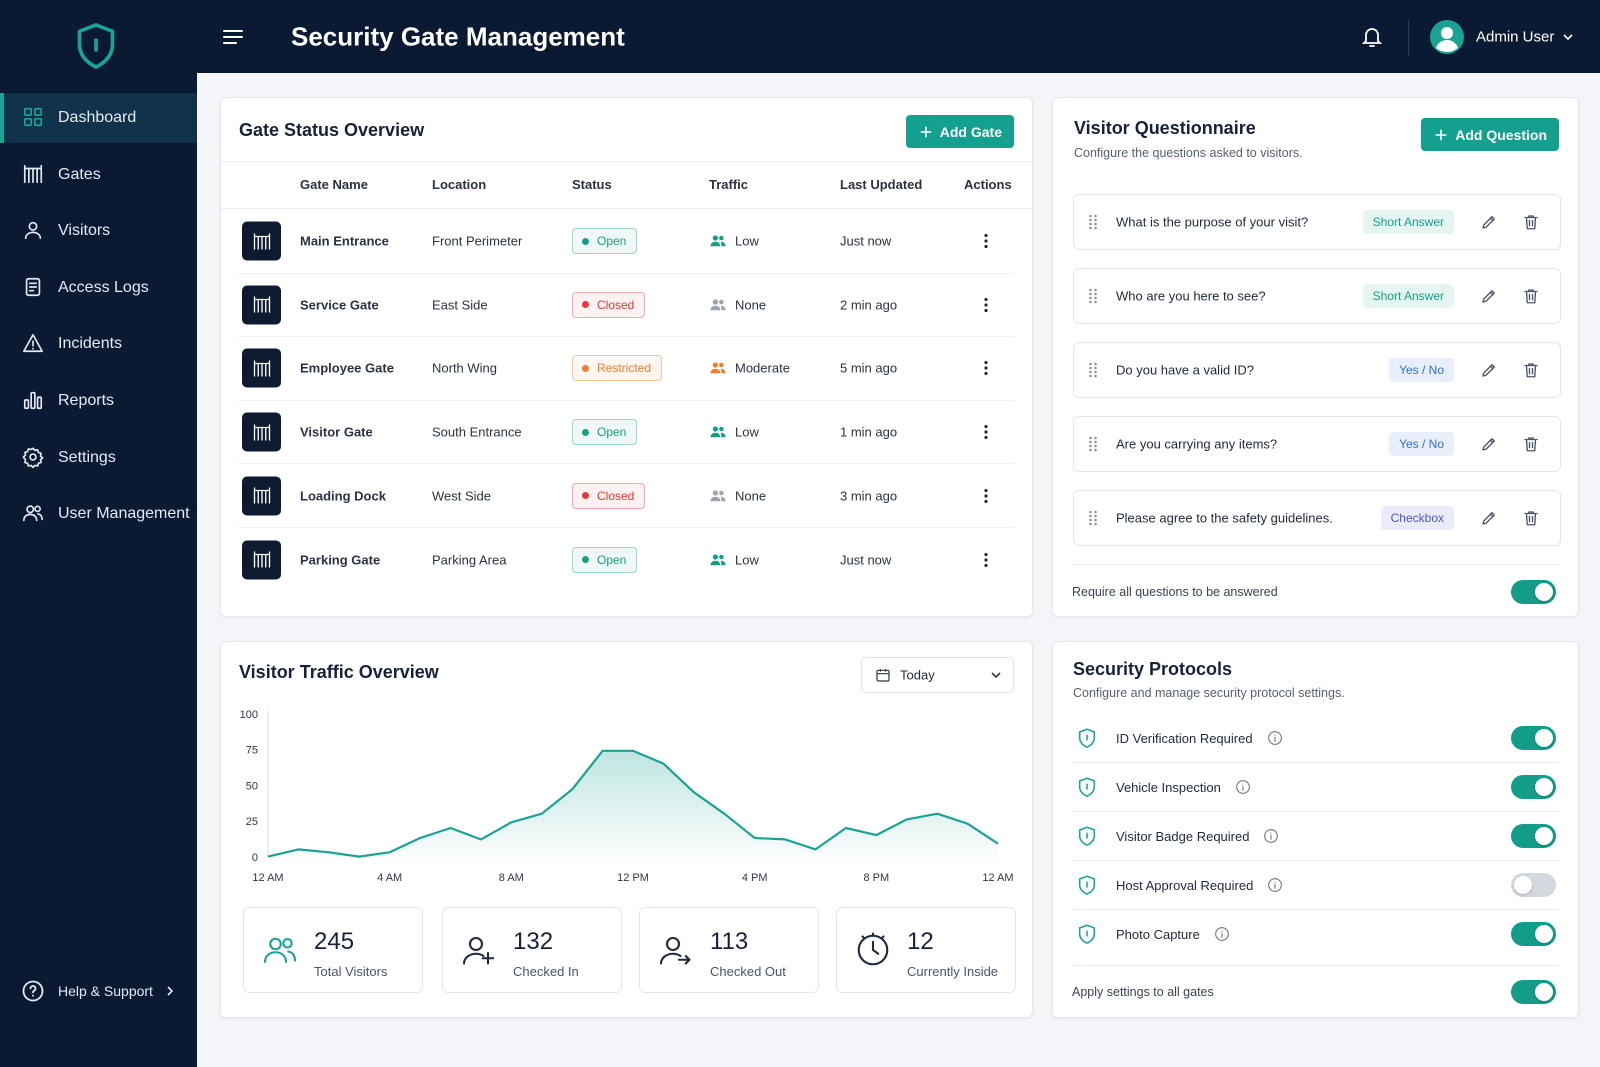 This screenshot has width=1600, height=1067. Describe the element at coordinates (334, 184) in the screenshot. I see `column-header: Gate Name` at that location.